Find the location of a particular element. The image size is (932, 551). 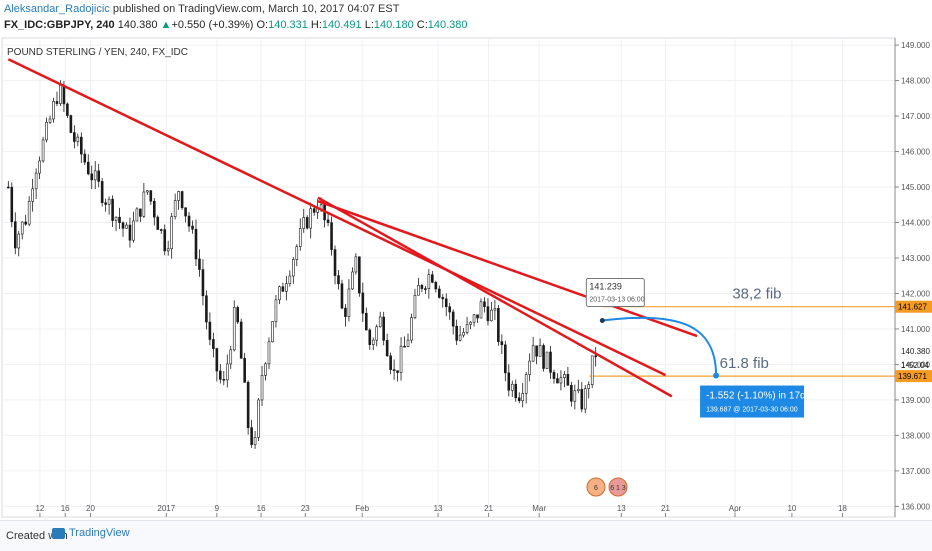

author-link: Aleksandar_Radojicic is located at coordinates (57, 9).